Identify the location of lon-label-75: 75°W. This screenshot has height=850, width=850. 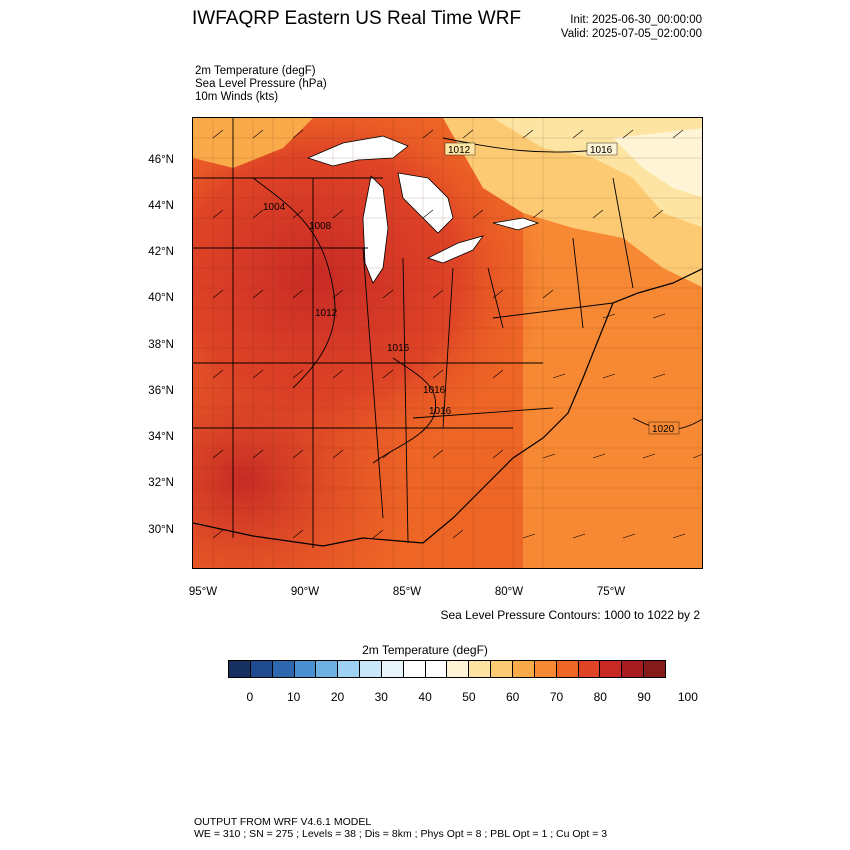
(611, 592).